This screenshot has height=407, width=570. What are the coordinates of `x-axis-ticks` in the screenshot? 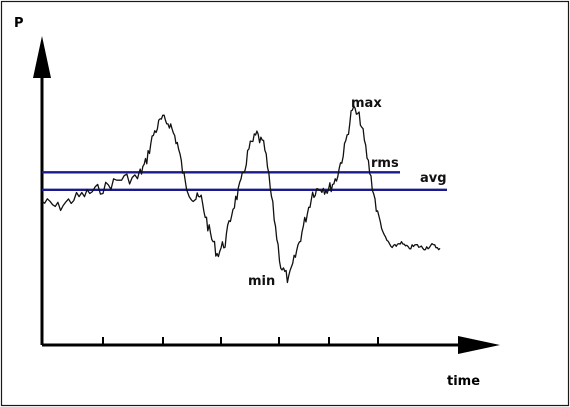 It's located at (240, 341).